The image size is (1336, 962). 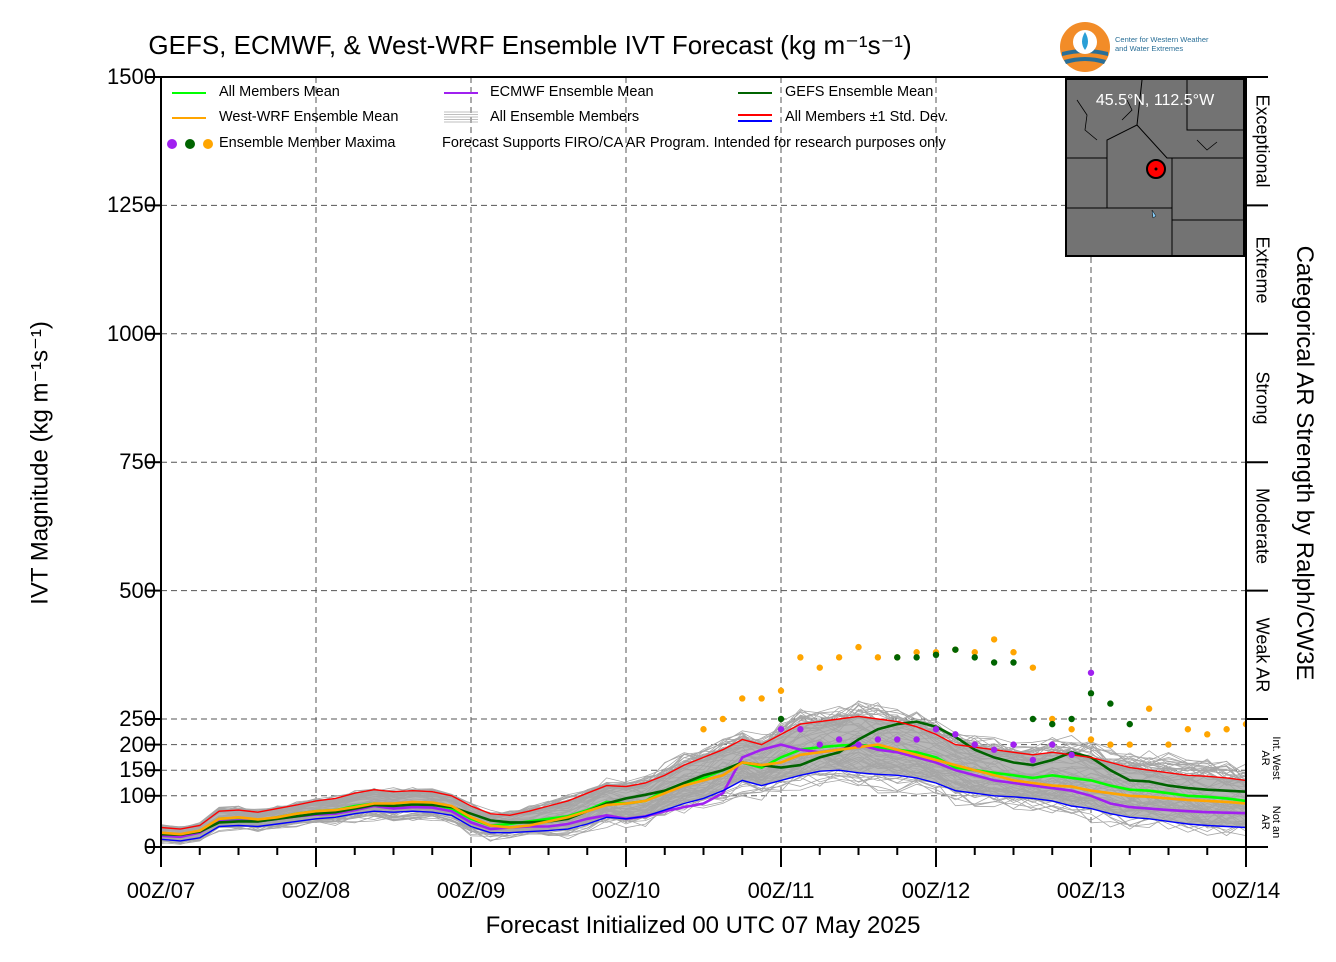 I want to click on inset-location: 45.5°N, 112.5°W, so click(x=1155, y=100).